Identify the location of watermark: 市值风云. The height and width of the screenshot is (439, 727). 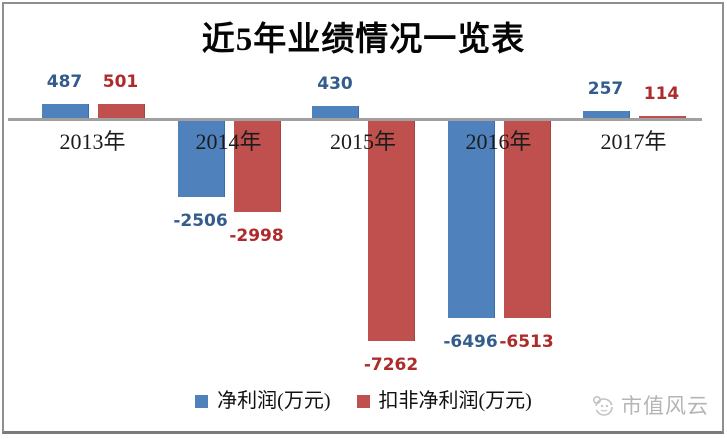
(649, 405).